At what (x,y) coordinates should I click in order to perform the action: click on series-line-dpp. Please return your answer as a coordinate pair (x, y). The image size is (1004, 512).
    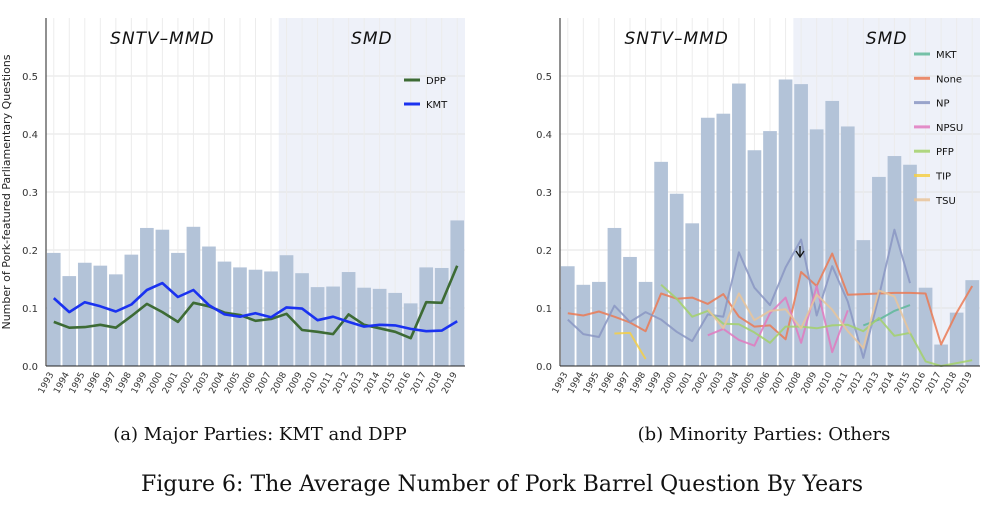
    Looking at the image, I should click on (256, 302).